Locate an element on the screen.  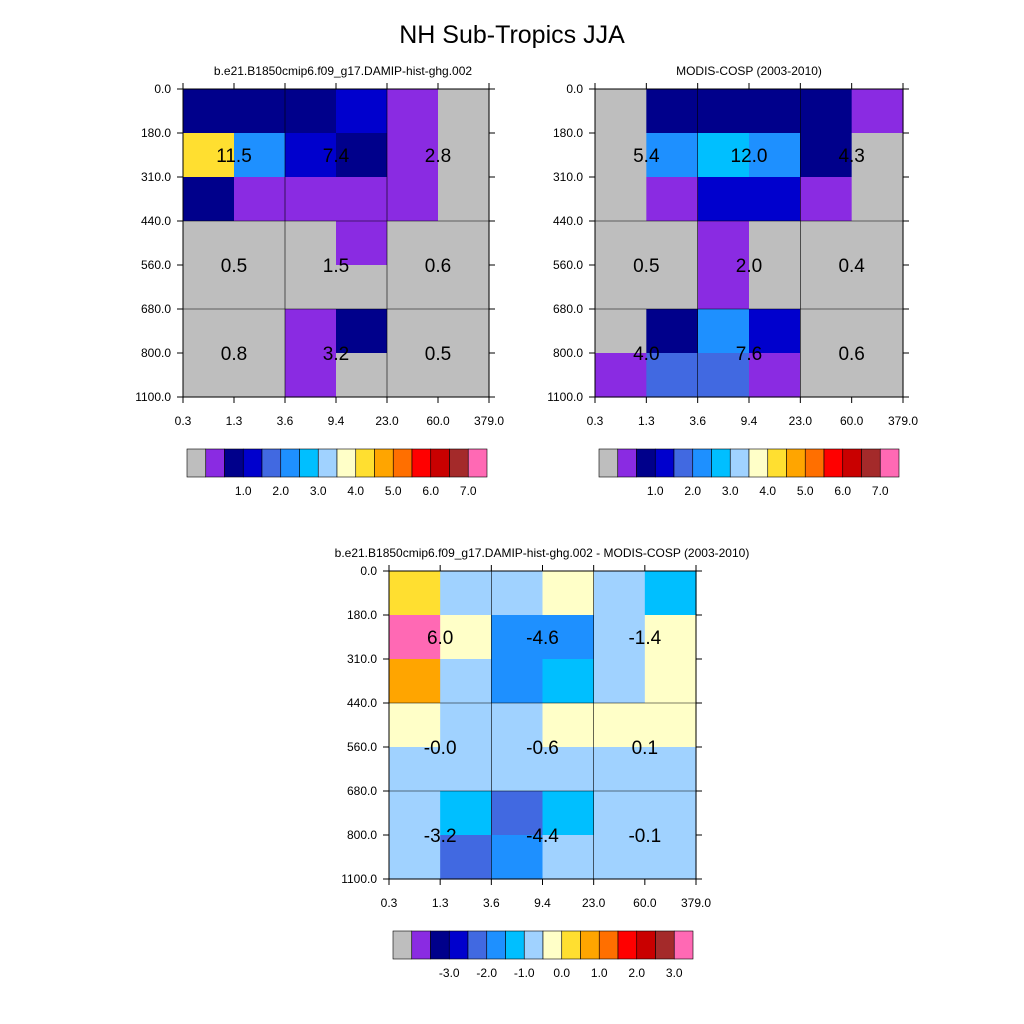
cell-value-label: 2.8 is located at coordinates (438, 156).